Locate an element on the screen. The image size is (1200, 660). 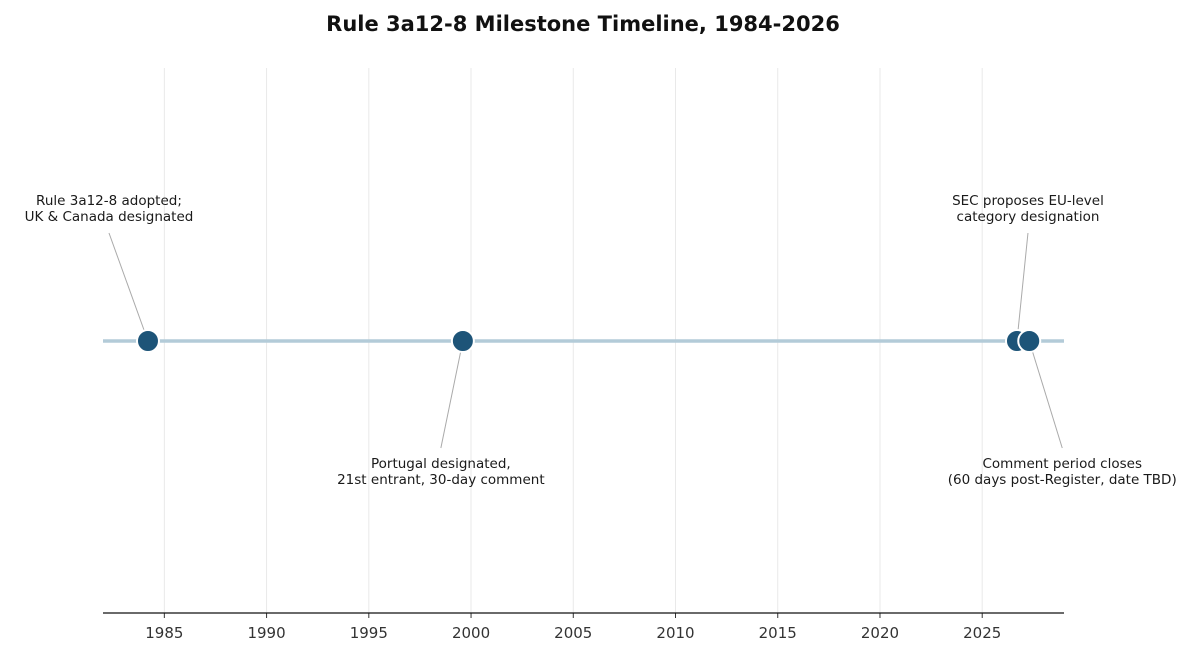
x-tick-label: 2010 is located at coordinates (675, 633).